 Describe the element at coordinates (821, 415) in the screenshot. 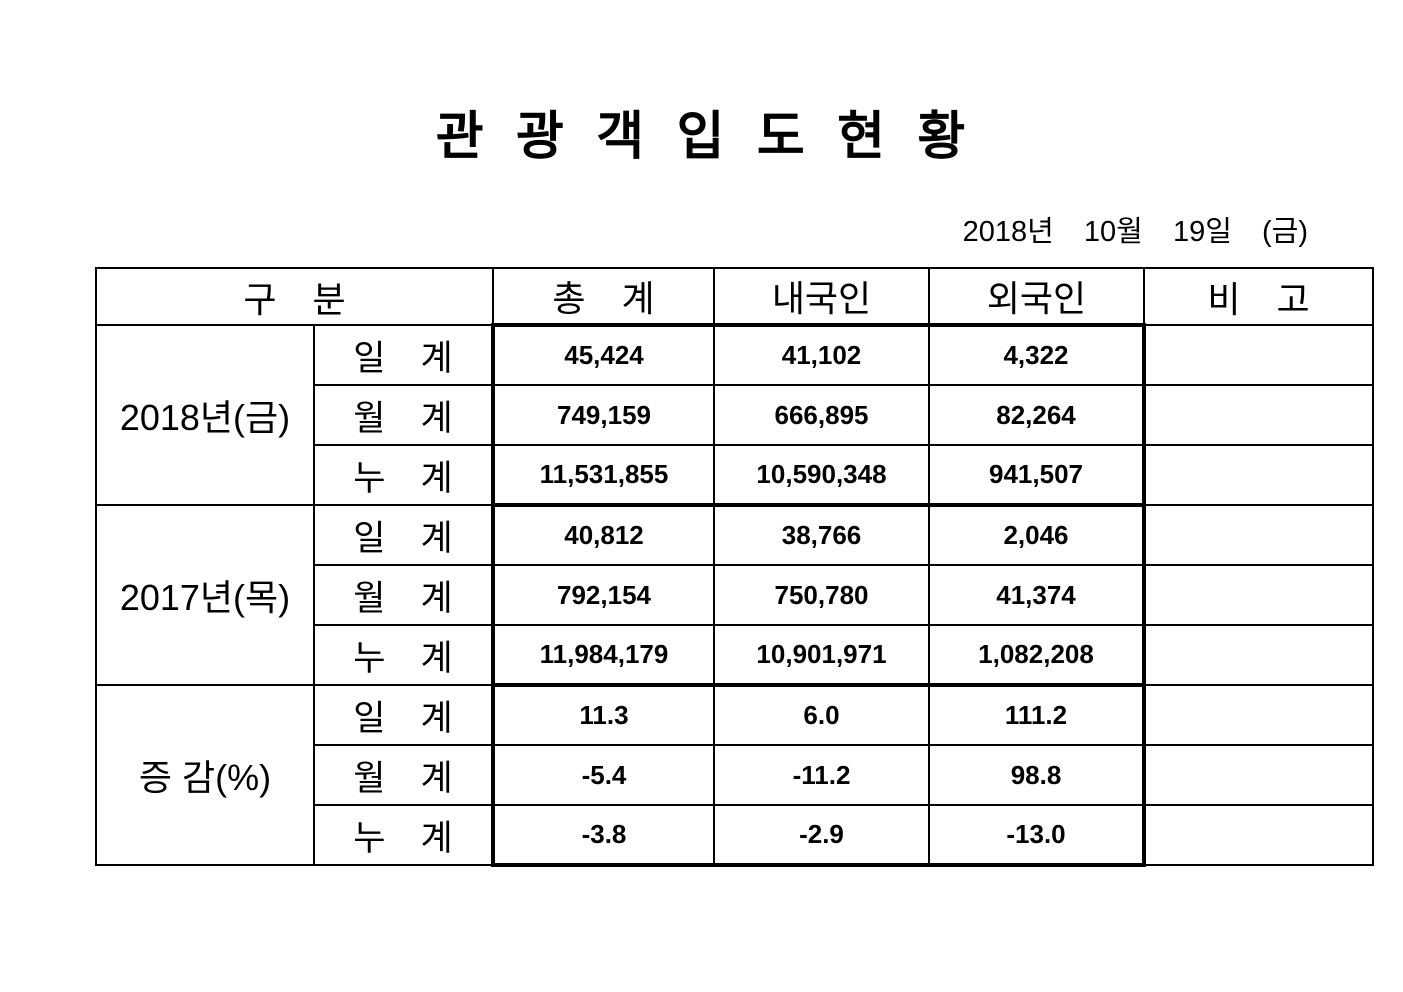

I see `value-domestic: 666,895` at that location.